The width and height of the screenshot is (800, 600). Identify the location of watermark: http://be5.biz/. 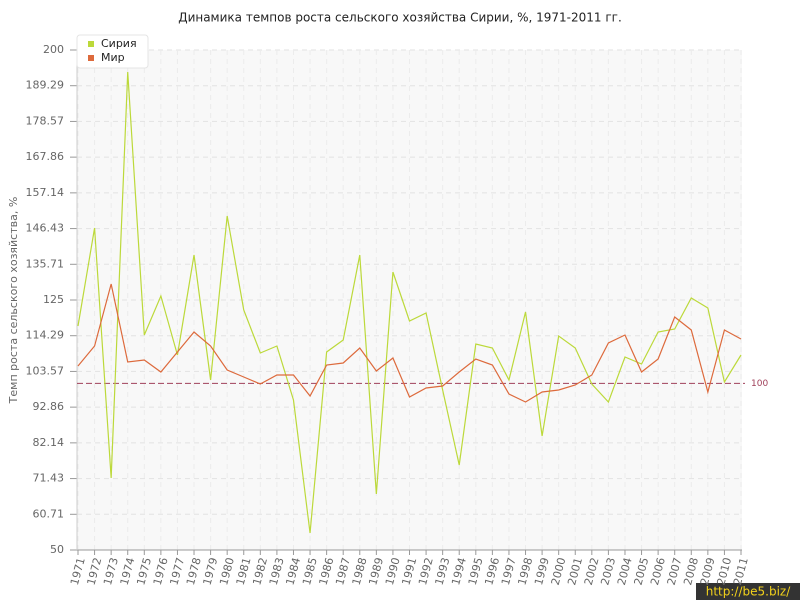
(748, 592).